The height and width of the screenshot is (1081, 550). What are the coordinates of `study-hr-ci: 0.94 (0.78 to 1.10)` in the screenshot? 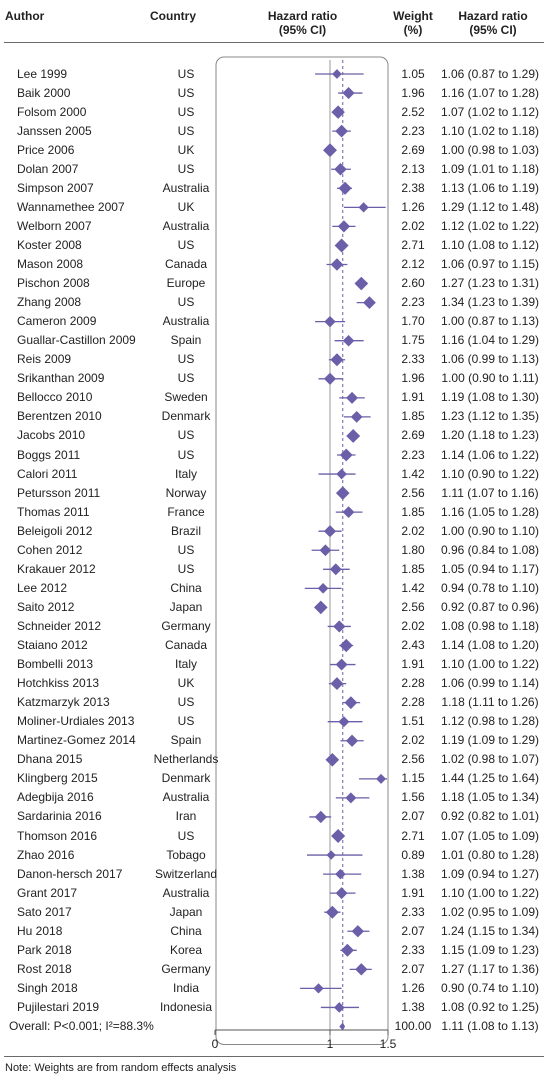 It's located at (490, 587).